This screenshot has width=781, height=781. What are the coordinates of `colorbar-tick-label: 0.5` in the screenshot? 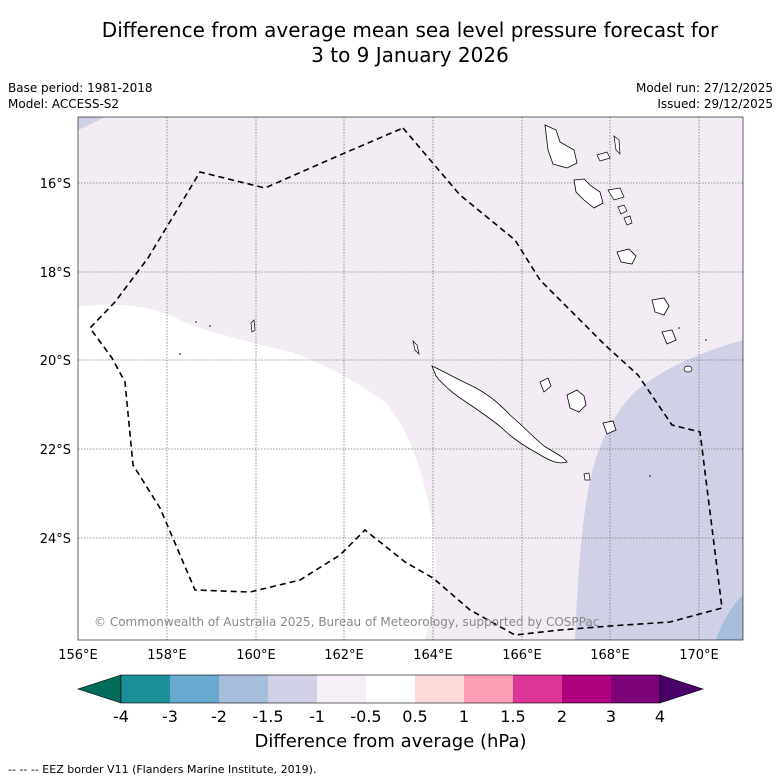 It's located at (414, 716).